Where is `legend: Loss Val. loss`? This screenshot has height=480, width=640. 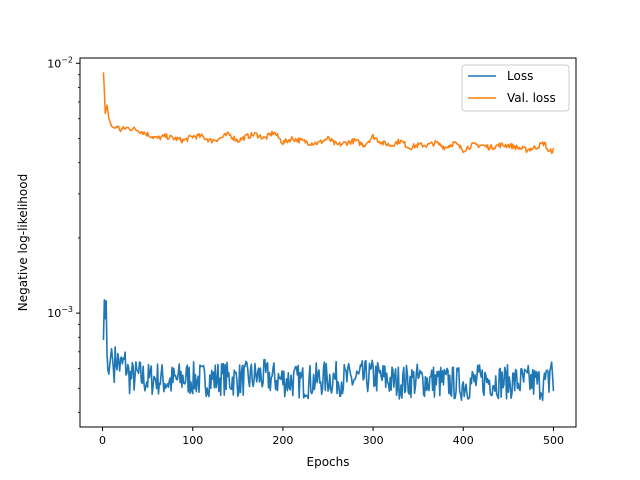
legend: Loss Val. loss is located at coordinates (515, 88).